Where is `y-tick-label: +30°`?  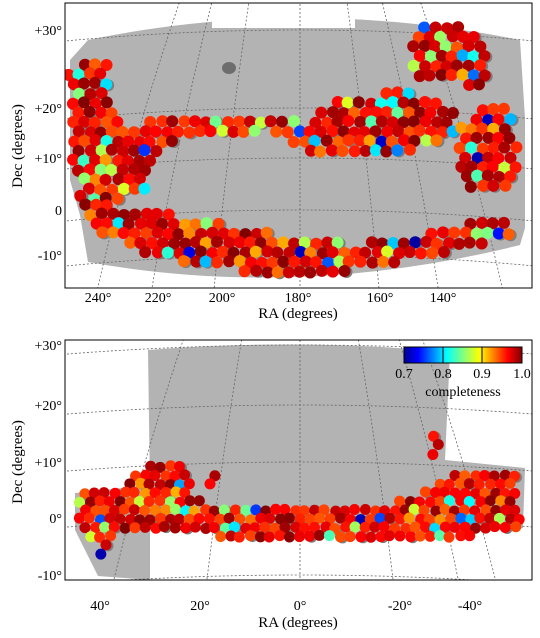 y-tick-label: +30° is located at coordinates (49, 31).